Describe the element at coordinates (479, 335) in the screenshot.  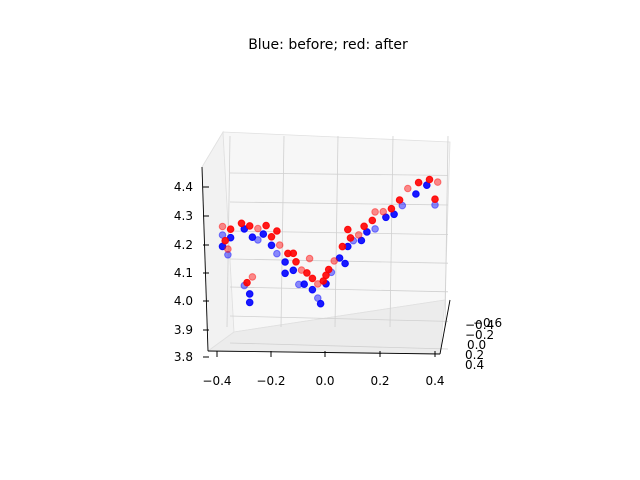
I see `y-tick-label: −0.2` at that location.